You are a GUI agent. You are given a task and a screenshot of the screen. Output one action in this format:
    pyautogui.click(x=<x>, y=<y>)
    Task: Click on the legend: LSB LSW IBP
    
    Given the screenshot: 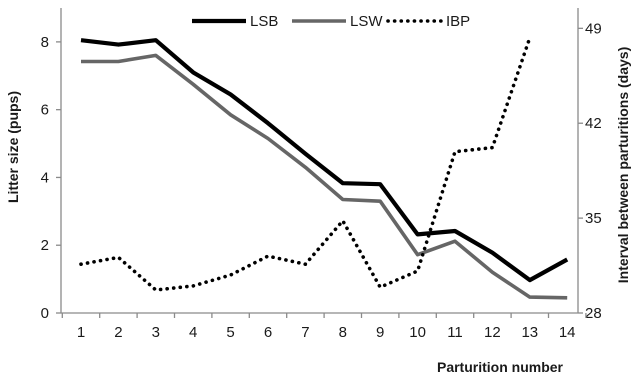 What is the action you would take?
    pyautogui.click(x=331, y=21)
    